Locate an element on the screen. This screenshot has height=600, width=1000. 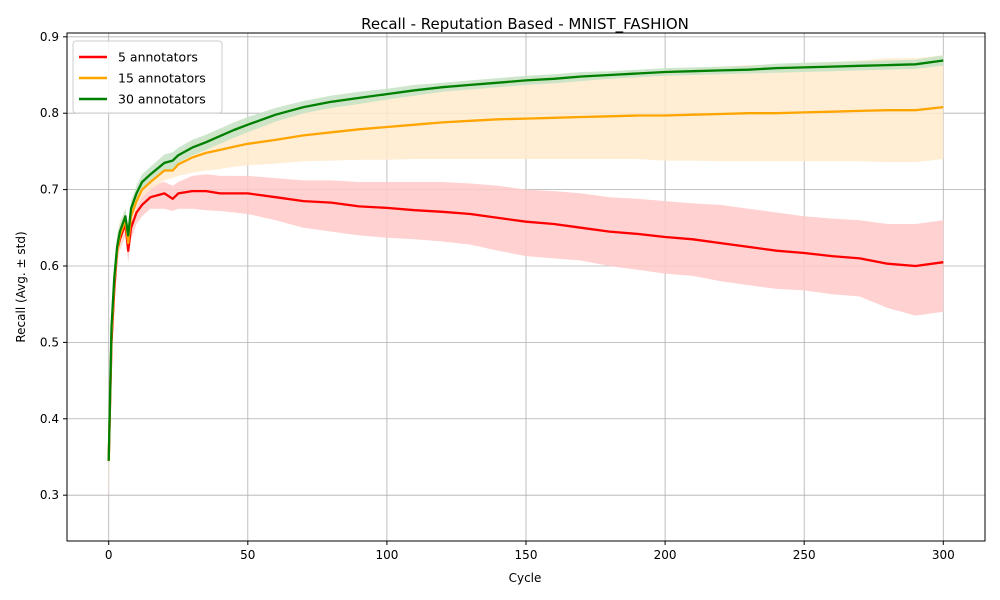
x-axis-ticks: 0 50 100 150 200 250 300 is located at coordinates (530, 551).